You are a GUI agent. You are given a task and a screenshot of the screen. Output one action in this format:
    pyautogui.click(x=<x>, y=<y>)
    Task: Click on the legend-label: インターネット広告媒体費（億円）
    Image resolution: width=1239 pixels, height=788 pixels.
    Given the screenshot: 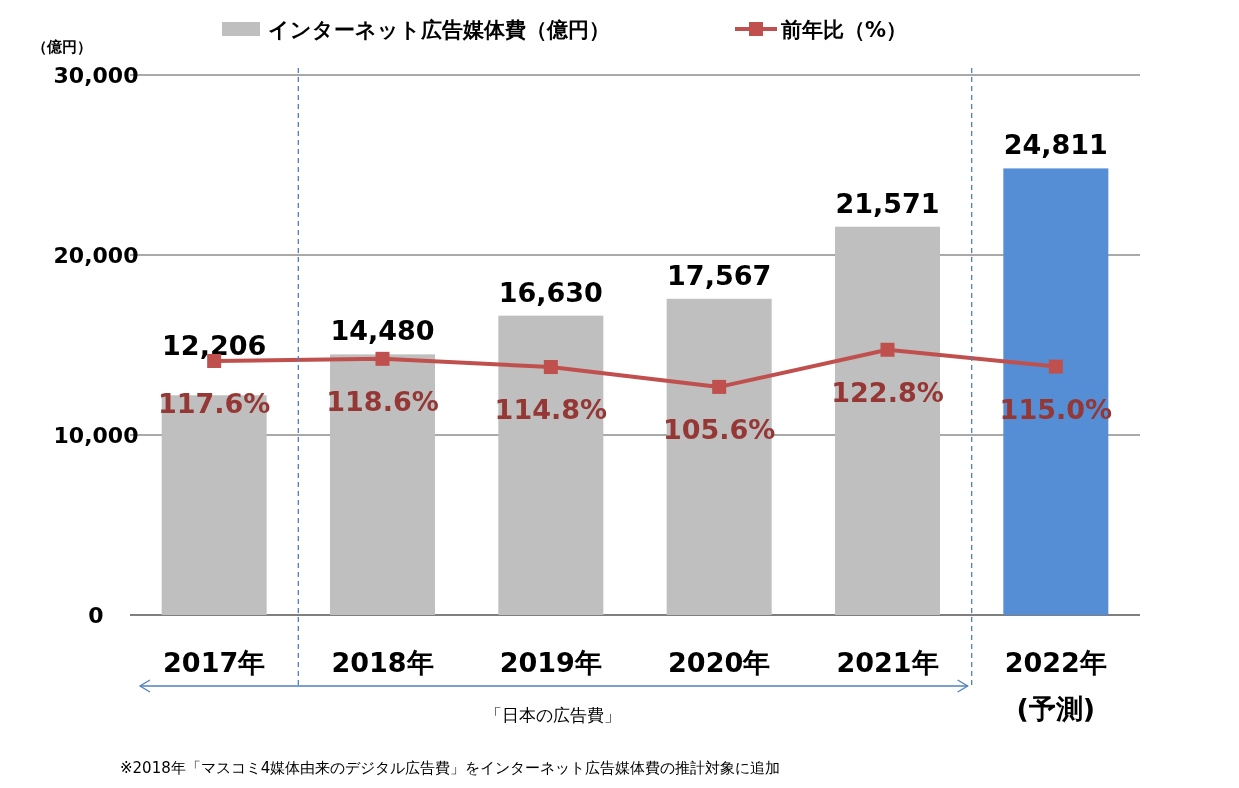 What is the action you would take?
    pyautogui.click(x=439, y=30)
    